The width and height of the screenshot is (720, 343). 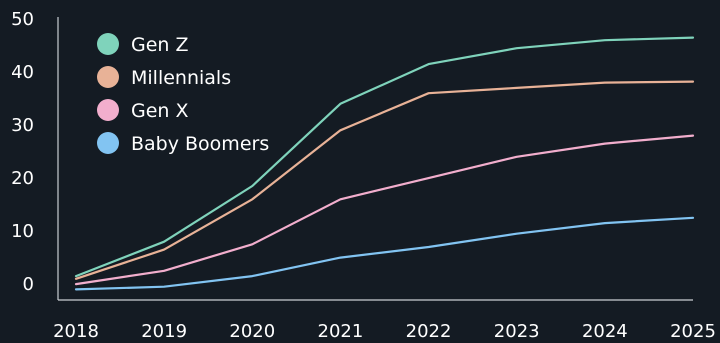 What do you see at coordinates (164, 331) in the screenshot?
I see `x-tick-label: 2019` at bounding box center [164, 331].